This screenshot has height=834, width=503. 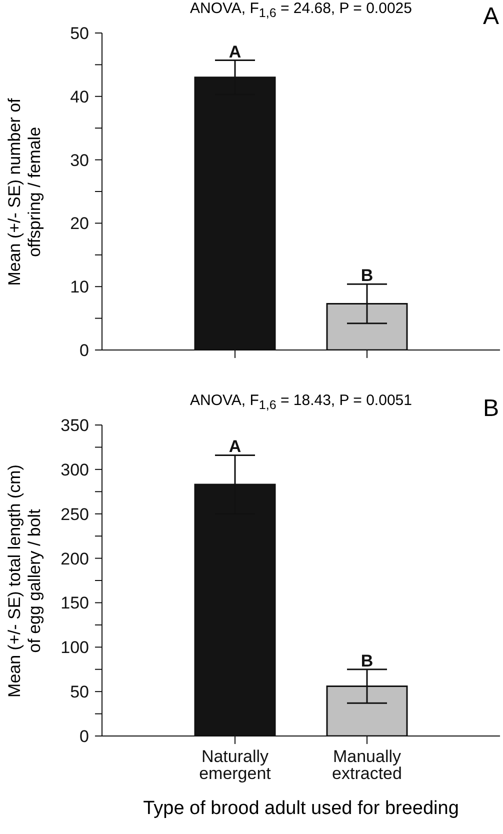 I want to click on y-tick-label: 150, so click(x=74, y=603).